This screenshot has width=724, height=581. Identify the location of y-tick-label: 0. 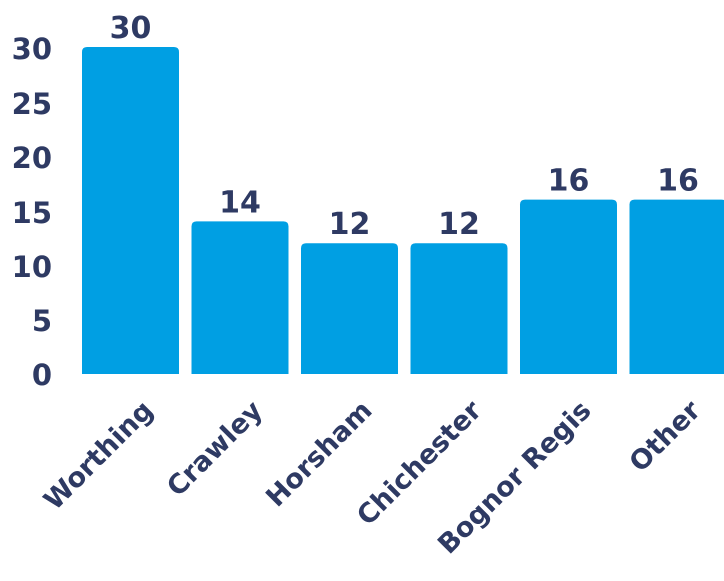
(42, 375).